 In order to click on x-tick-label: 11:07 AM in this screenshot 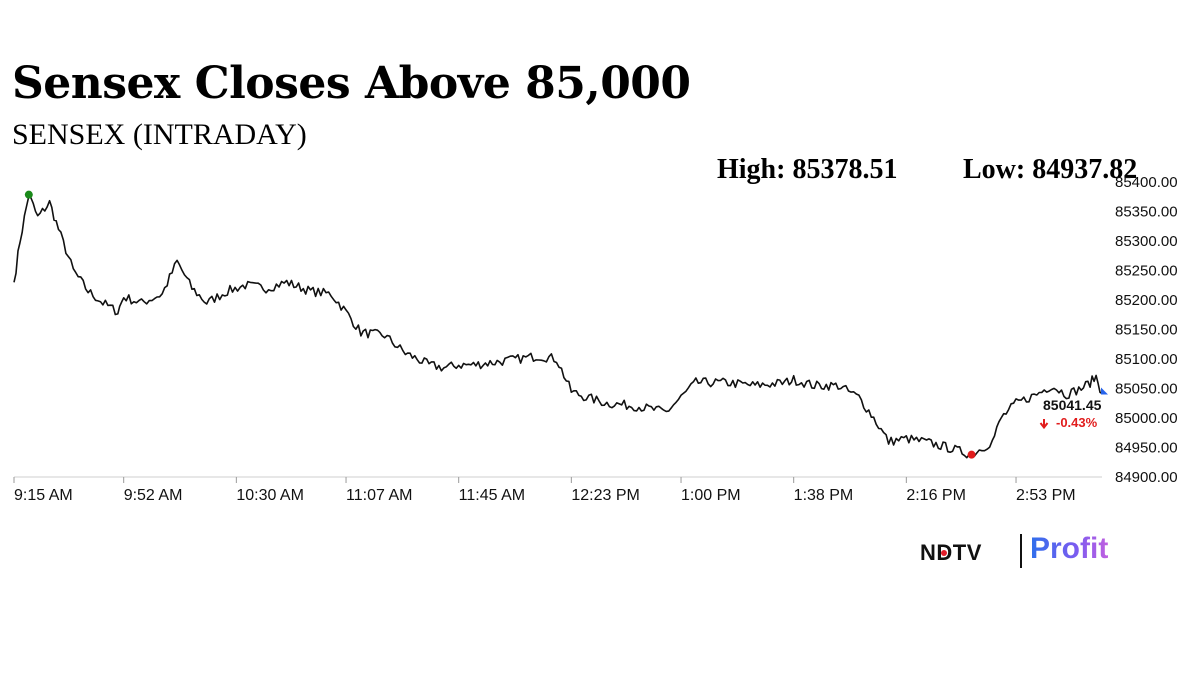, I will do `click(379, 495)`.